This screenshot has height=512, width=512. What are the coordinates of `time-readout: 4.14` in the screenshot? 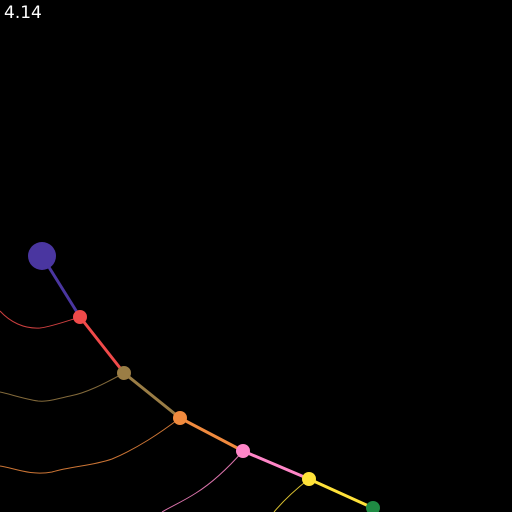 It's located at (23, 13).